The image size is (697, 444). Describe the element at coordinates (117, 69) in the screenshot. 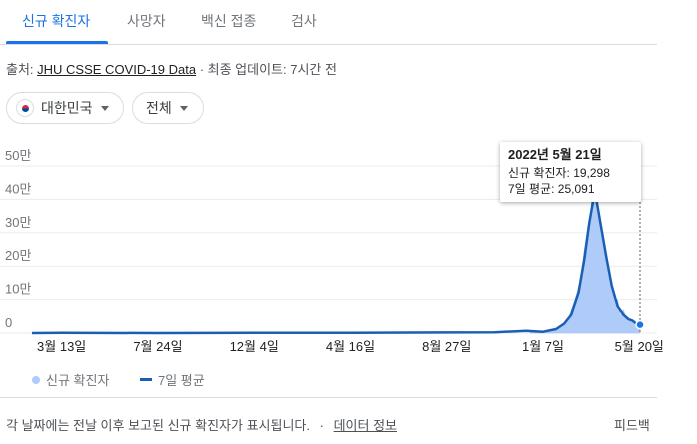

I see `source-link: JHU CSSE COVID-19 Data` at that location.